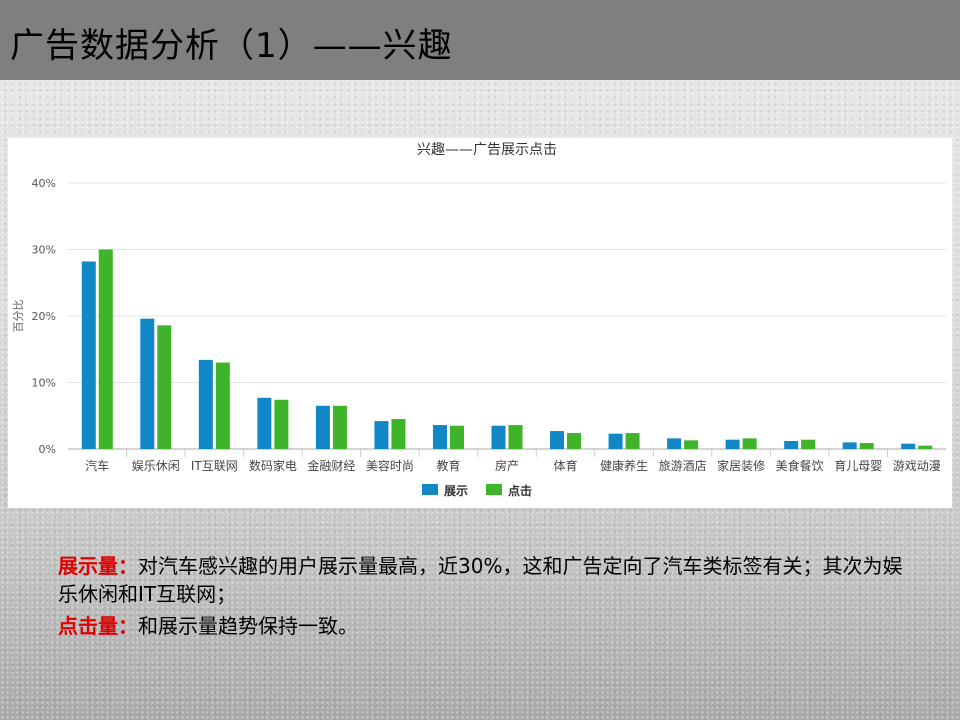 The height and width of the screenshot is (720, 960). What do you see at coordinates (683, 466) in the screenshot?
I see `x-tick-label: 旅游酒店` at bounding box center [683, 466].